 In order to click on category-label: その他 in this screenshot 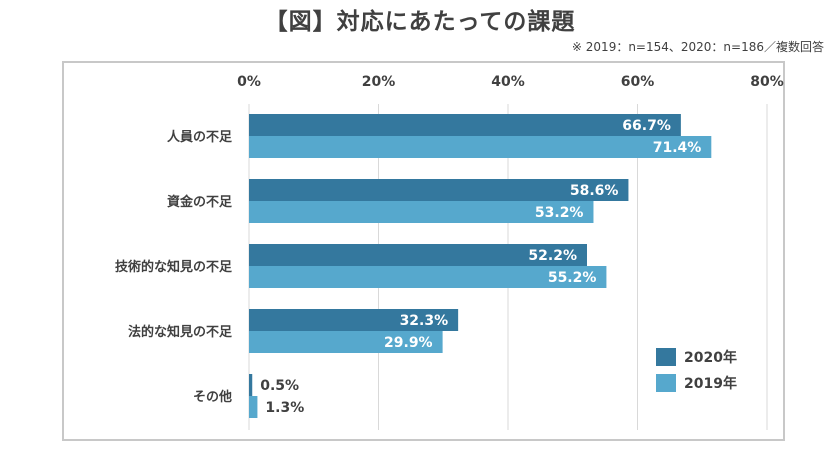, I will do `click(212, 397)`.